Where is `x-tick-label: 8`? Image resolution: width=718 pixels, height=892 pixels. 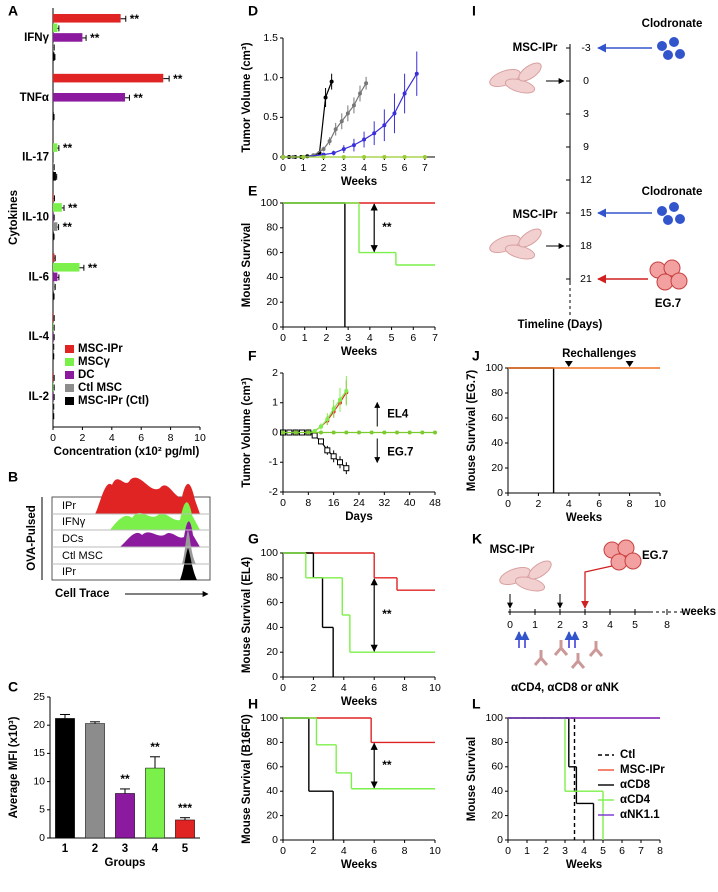
x-tick-label: 8 is located at coordinates (405, 851).